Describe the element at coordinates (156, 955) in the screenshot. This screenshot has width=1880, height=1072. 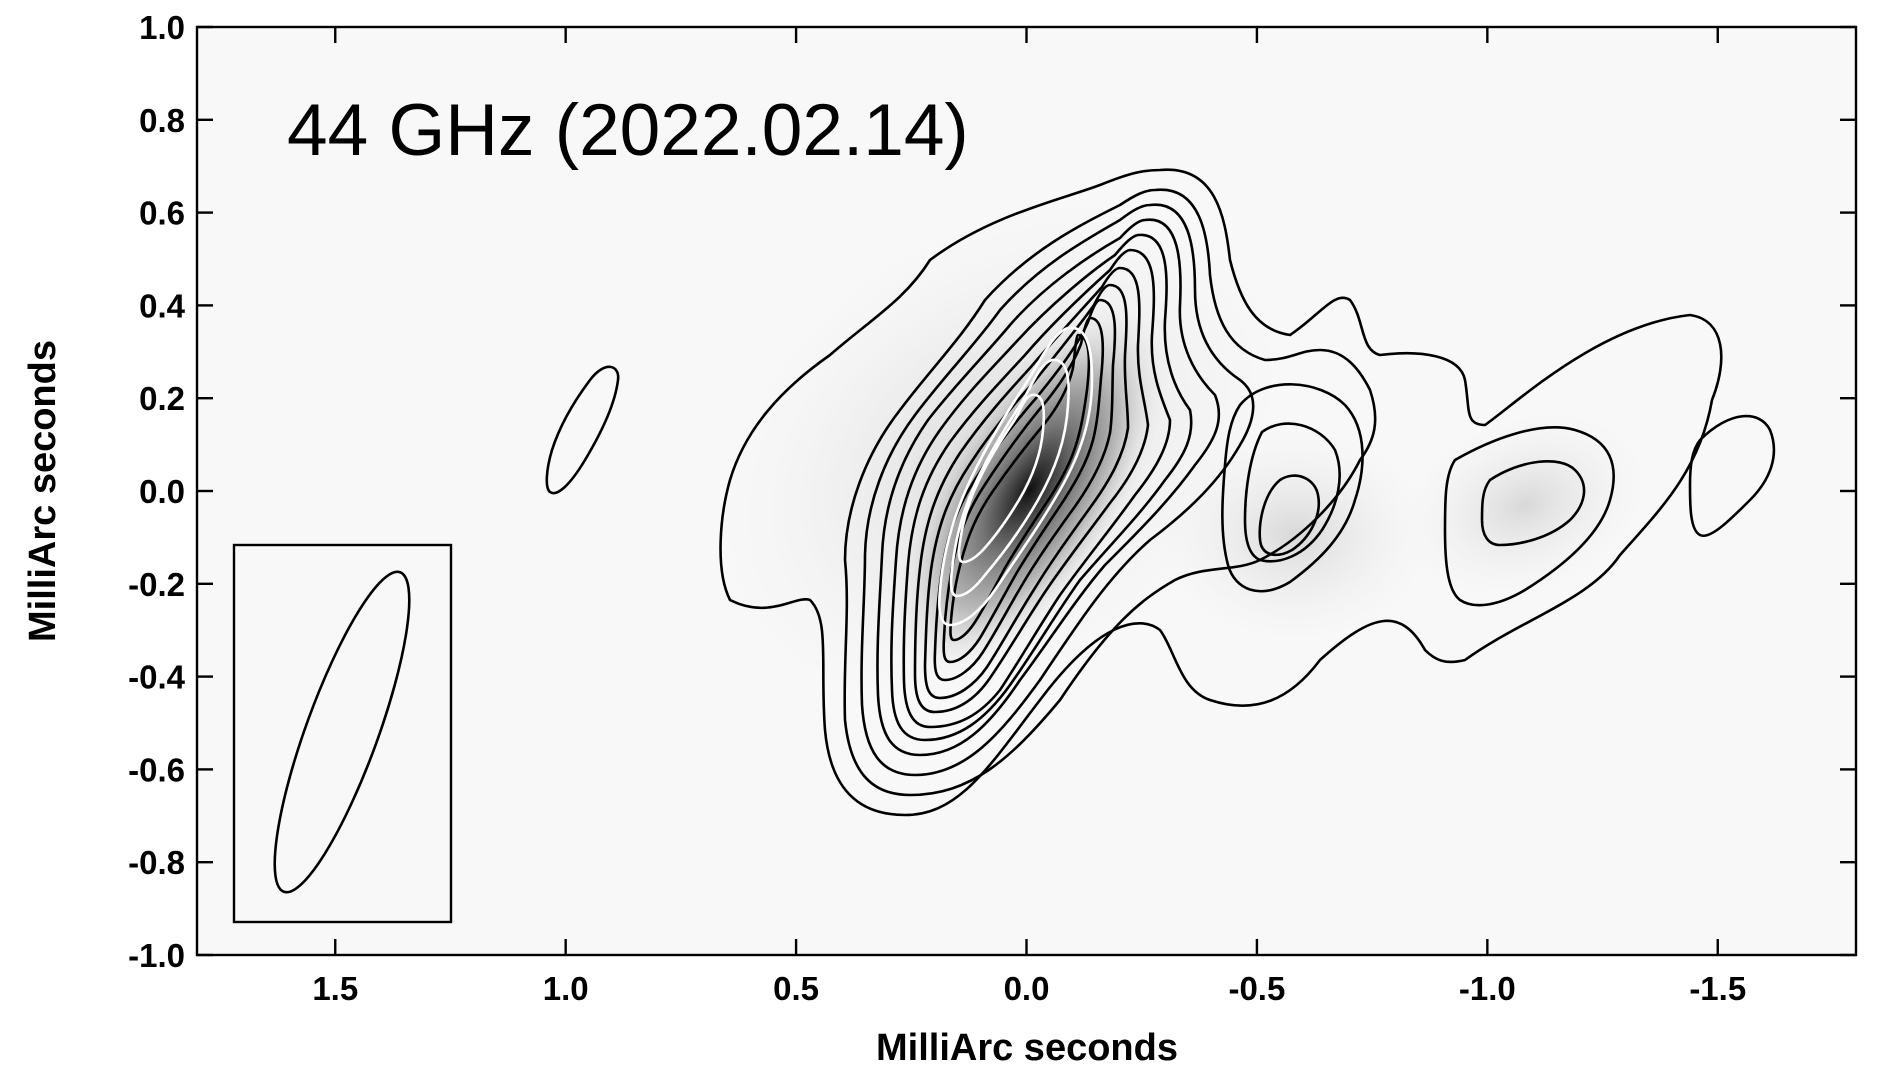
I see `y-tick-label: -1.0` at that location.